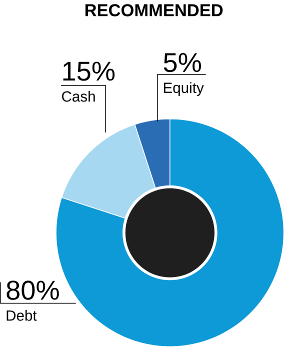  I want to click on data-label: 80%, so click(32, 290).